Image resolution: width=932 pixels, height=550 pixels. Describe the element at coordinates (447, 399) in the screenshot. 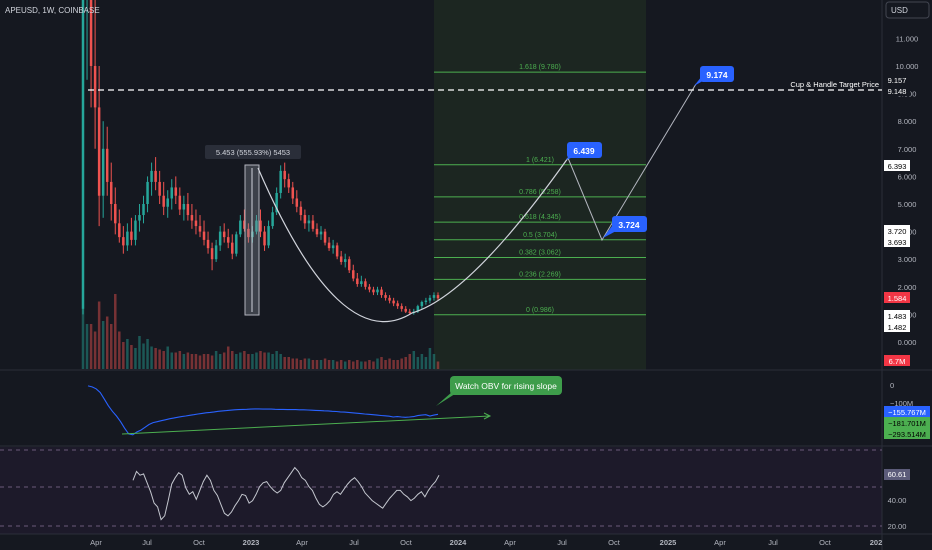

I see `annotation-pointer` at that location.